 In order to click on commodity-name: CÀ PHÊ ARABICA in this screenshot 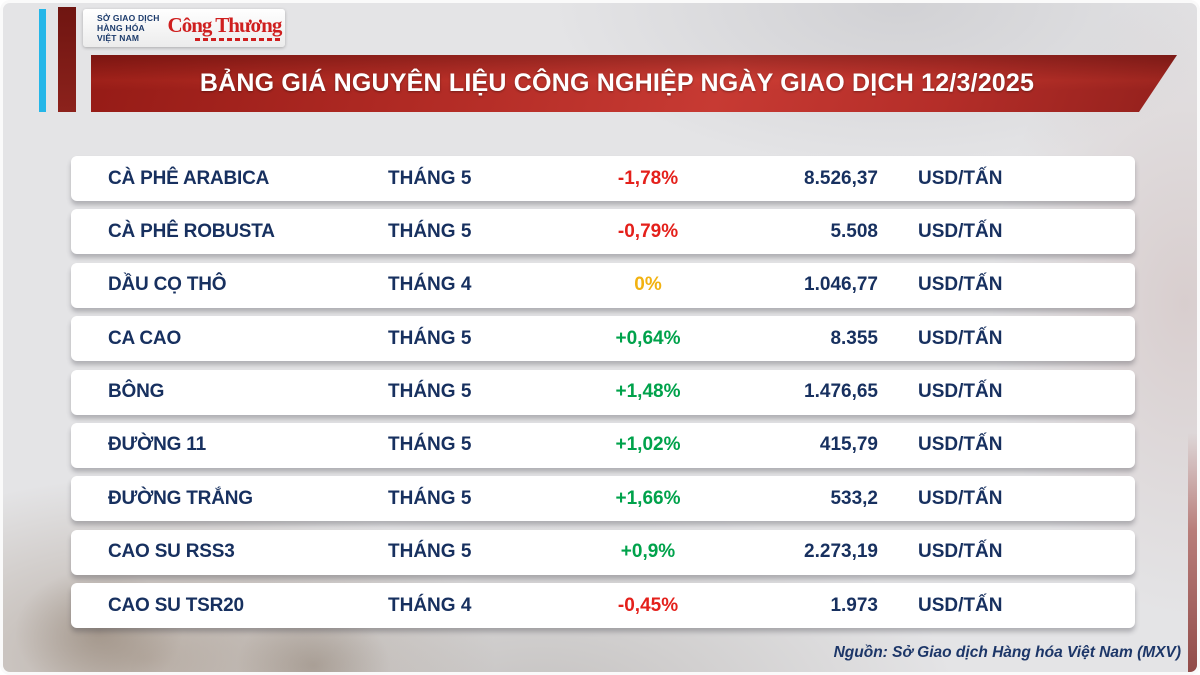, I will do `click(189, 178)`.